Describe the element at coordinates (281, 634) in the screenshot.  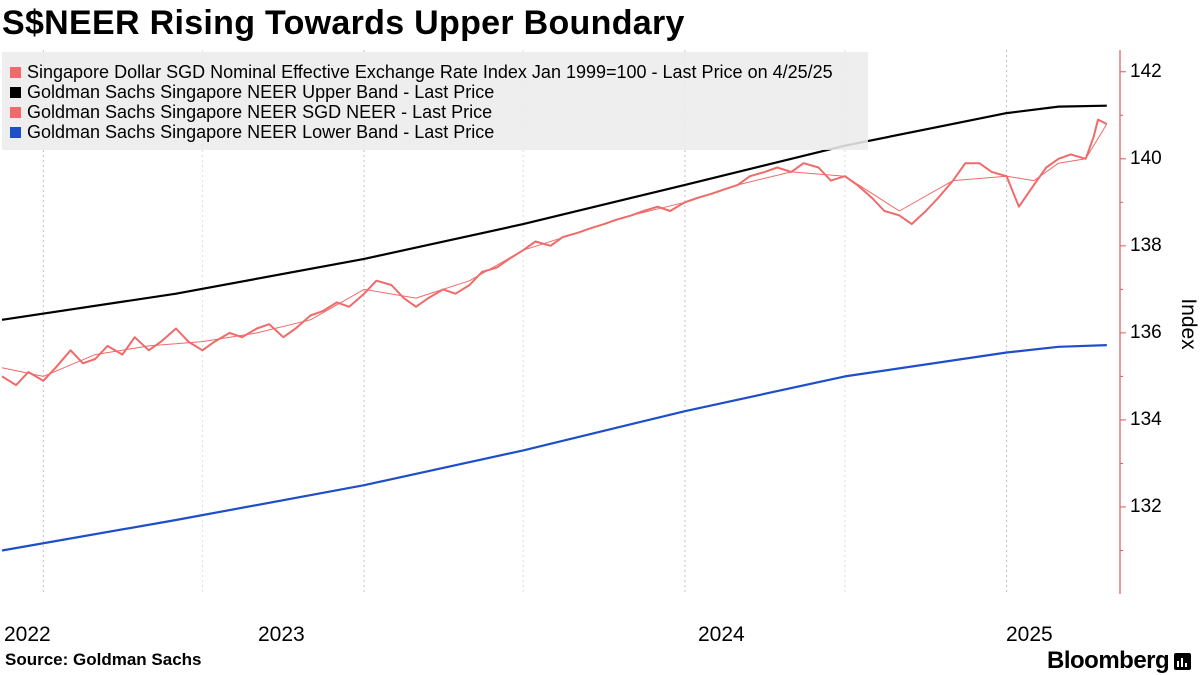
I see `x-tick-label: 2023` at that location.